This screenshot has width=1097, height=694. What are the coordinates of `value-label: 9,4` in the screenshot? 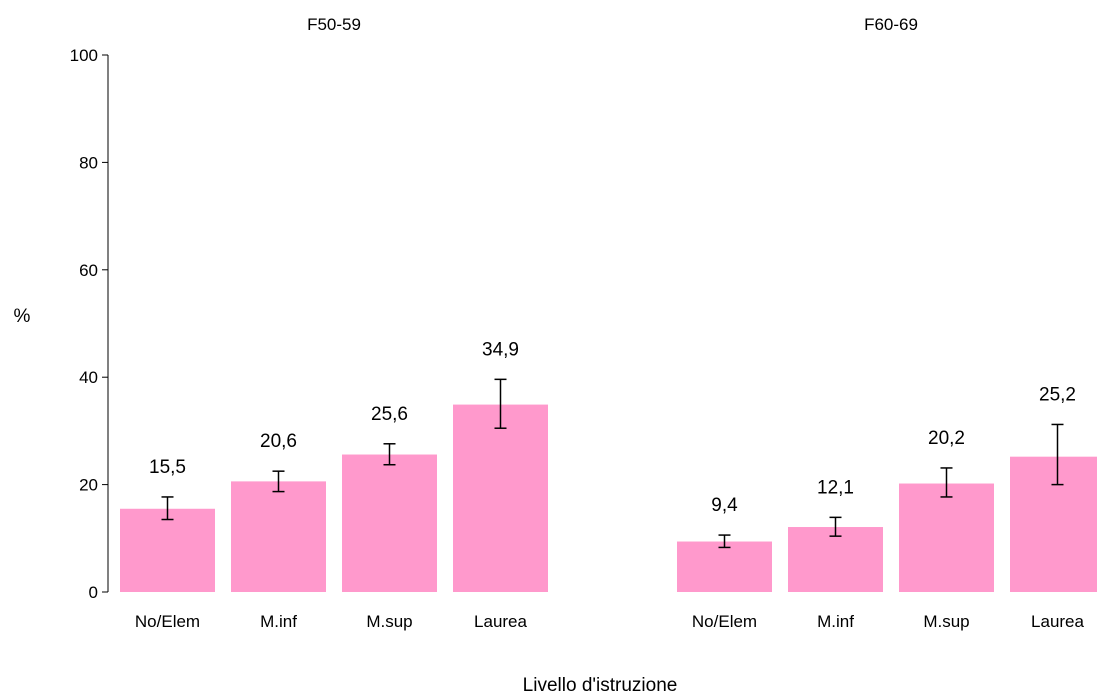 It's located at (724, 505).